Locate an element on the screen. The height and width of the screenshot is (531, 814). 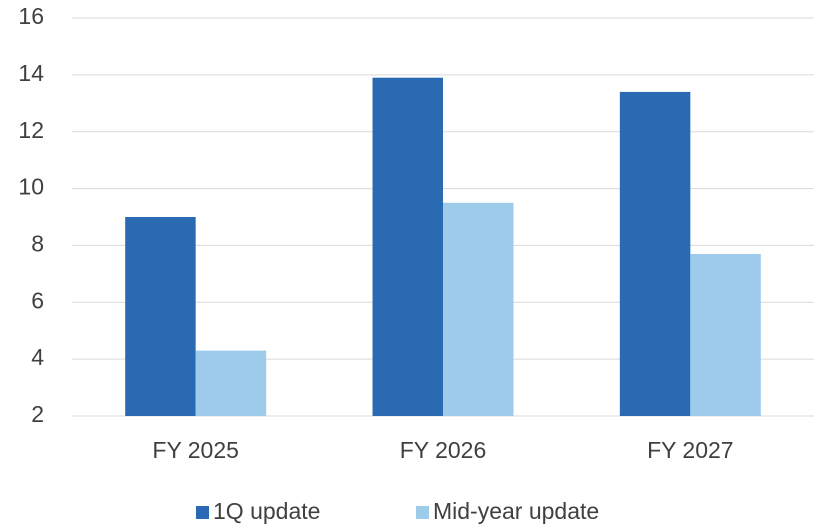
y-tick-label: 6 is located at coordinates (37, 300).